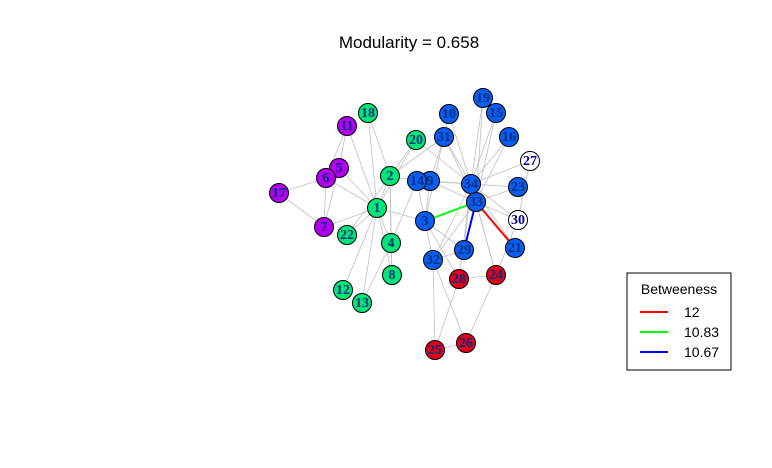  I want to click on node-16: 16, so click(509, 137).